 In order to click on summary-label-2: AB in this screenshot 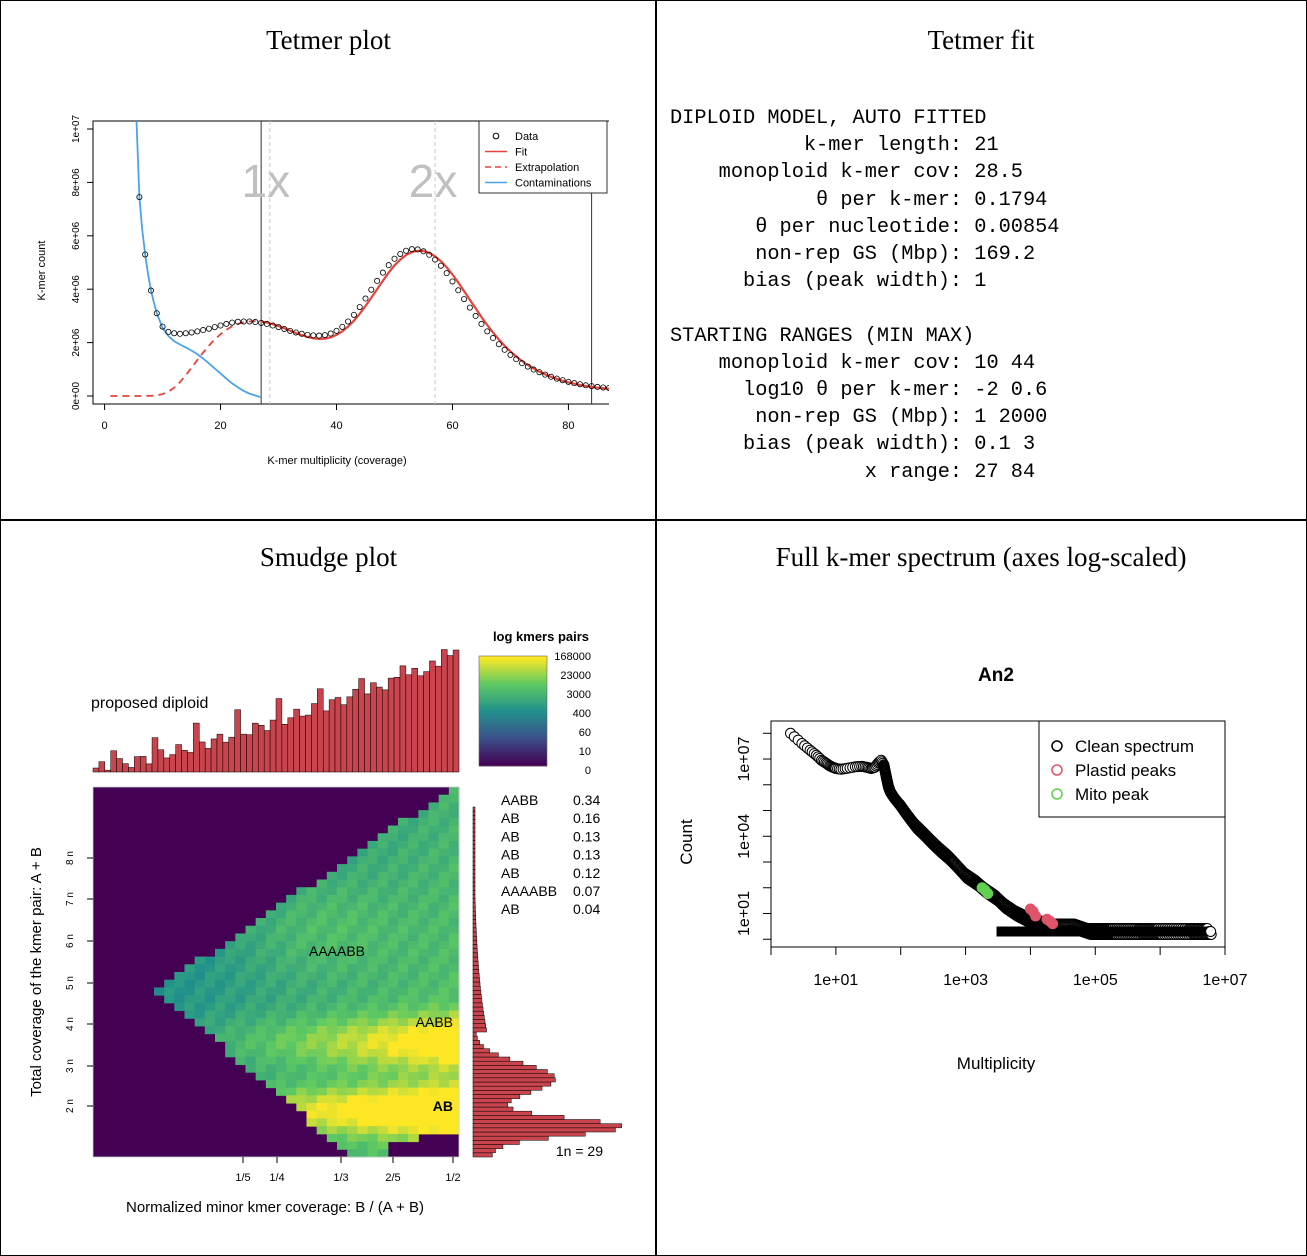, I will do `click(510, 836)`.